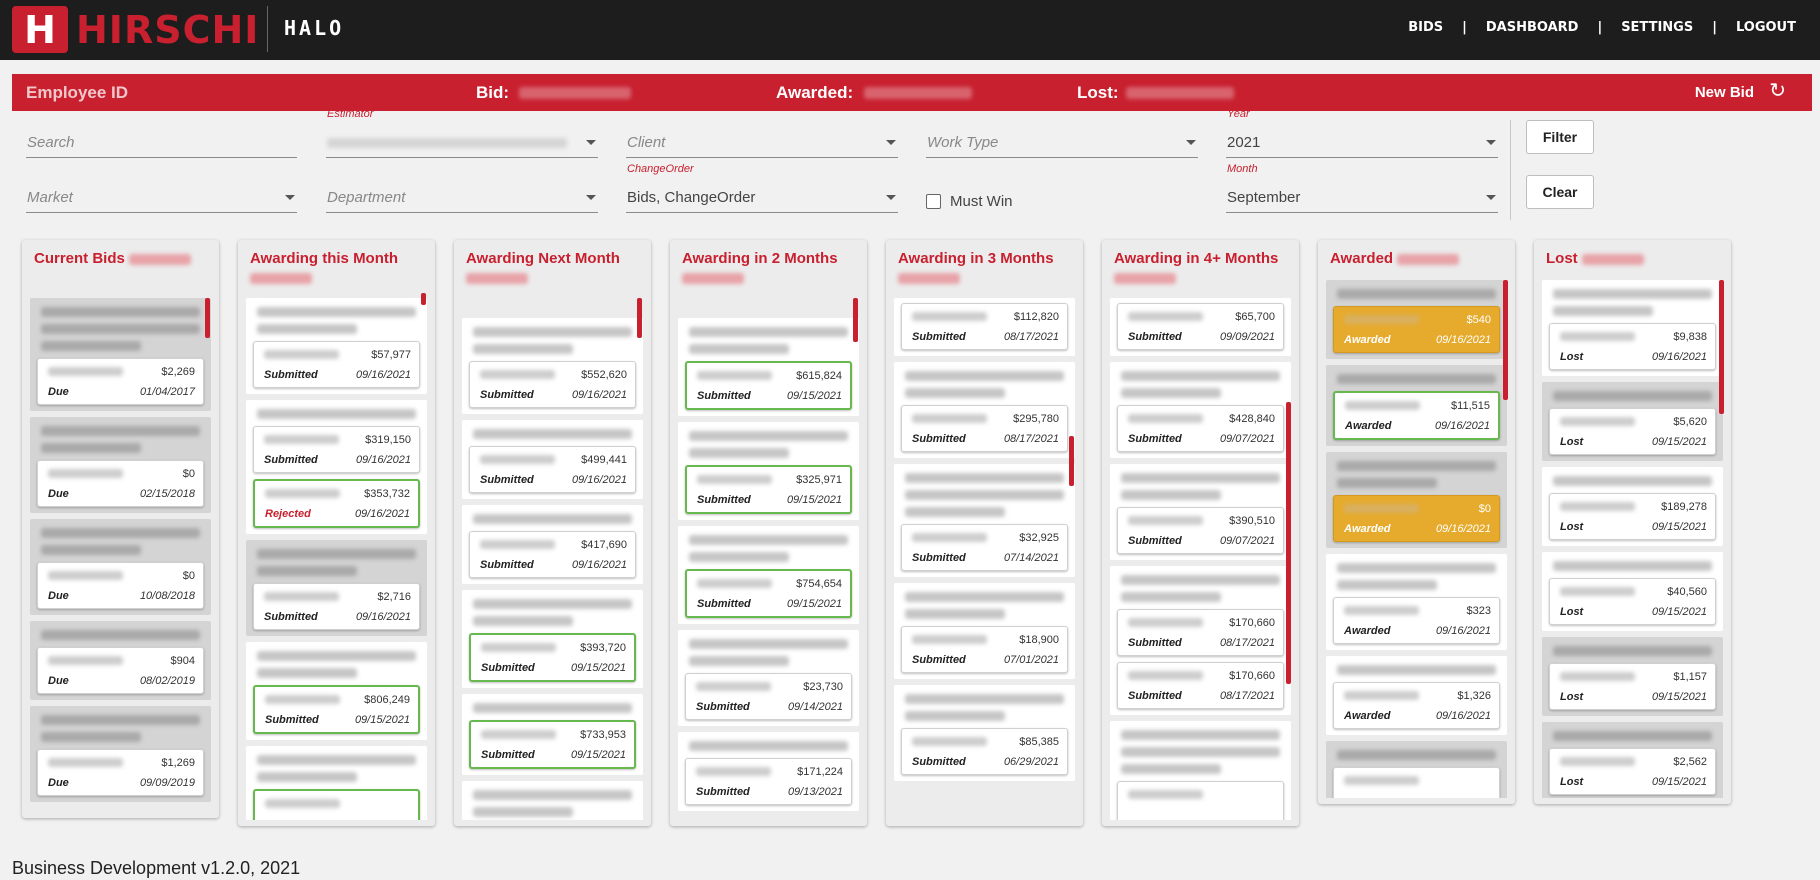  Describe the element at coordinates (768, 385) in the screenshot. I see `bid-card: $615,824 Submitted 09/15/2021` at that location.